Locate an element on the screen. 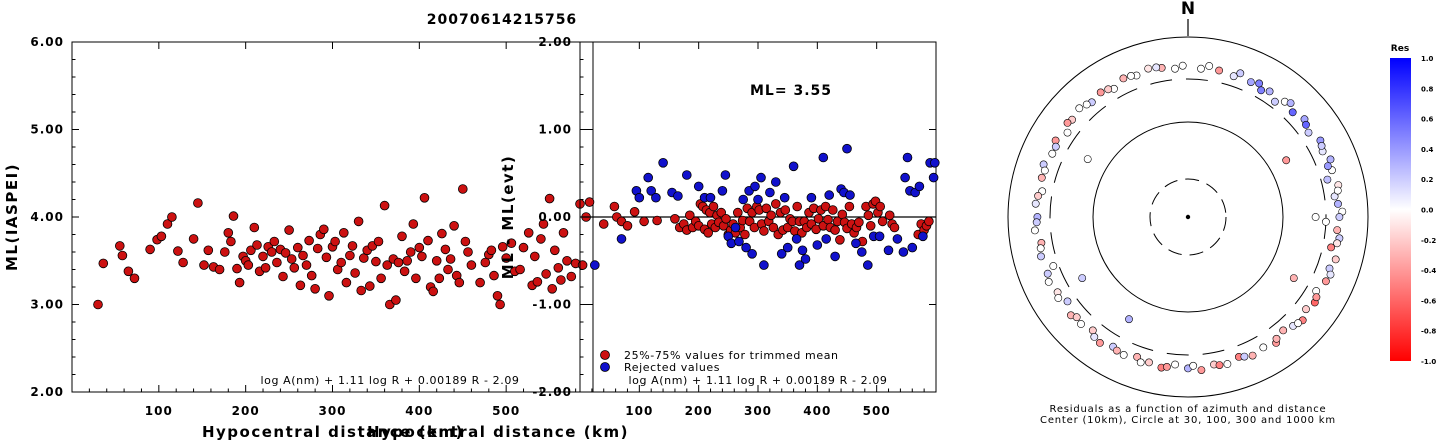 This screenshot has height=445, width=1437. y-tick-label: 1.00 is located at coordinates (555, 130).